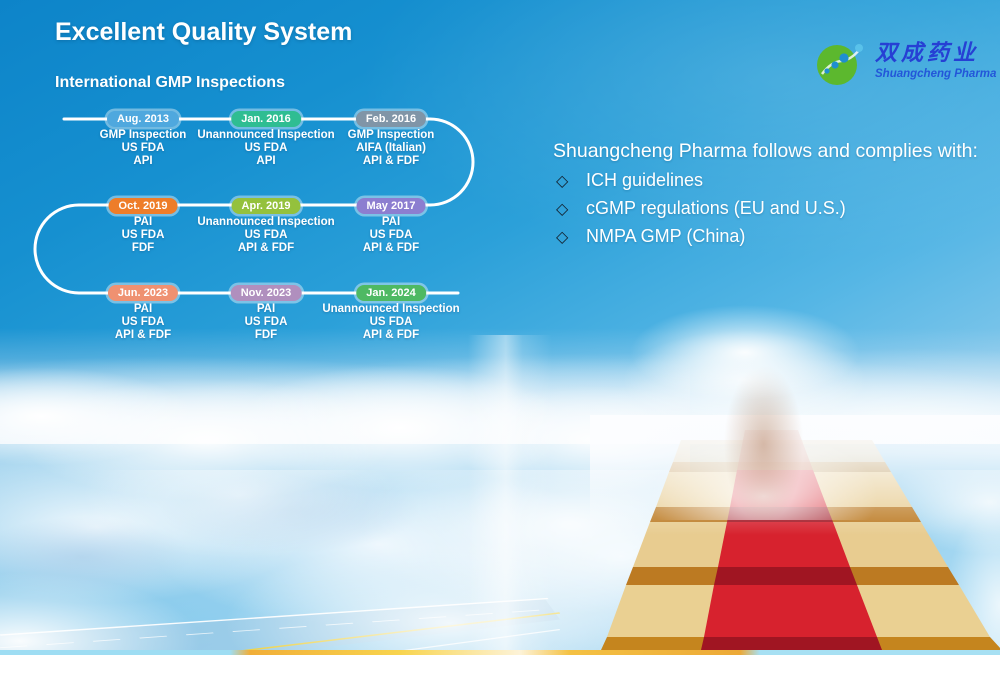 Image resolution: width=1000 pixels, height=695 pixels. I want to click on timeline-date-badge: Oct. 2019, so click(143, 206).